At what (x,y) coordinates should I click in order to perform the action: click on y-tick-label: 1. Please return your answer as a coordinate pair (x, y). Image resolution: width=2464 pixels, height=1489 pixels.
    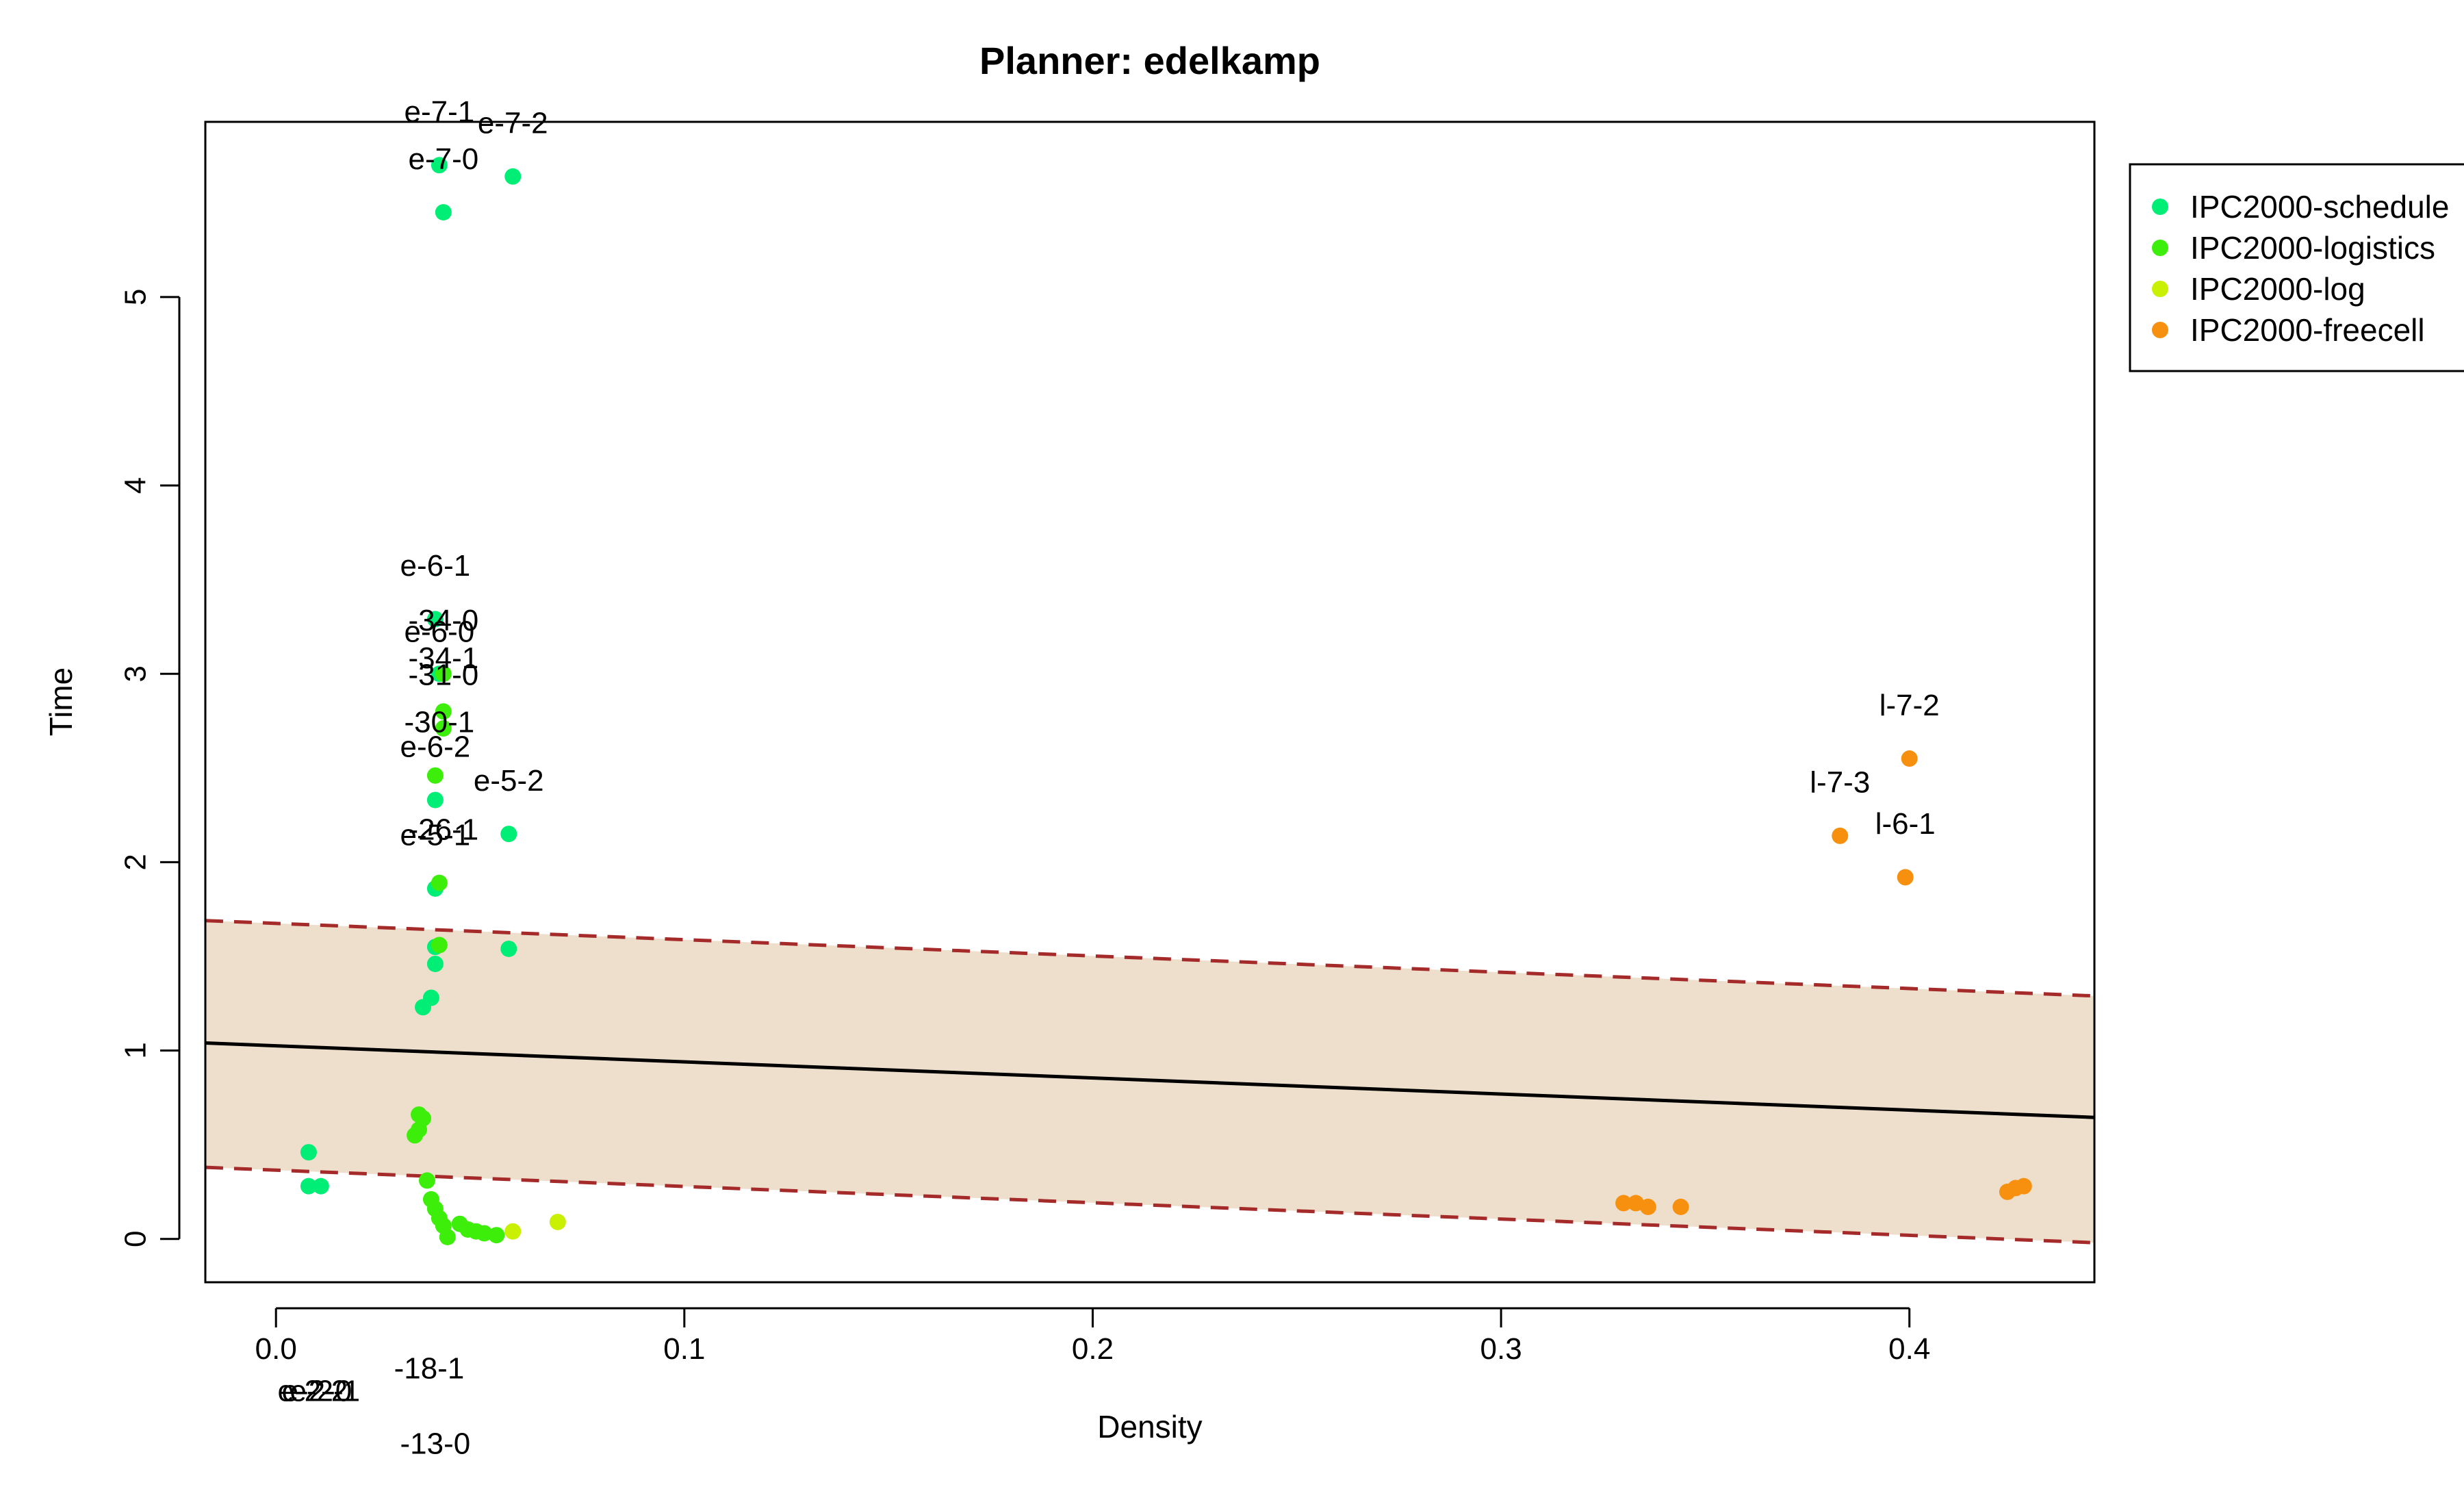
    Looking at the image, I should click on (136, 1050).